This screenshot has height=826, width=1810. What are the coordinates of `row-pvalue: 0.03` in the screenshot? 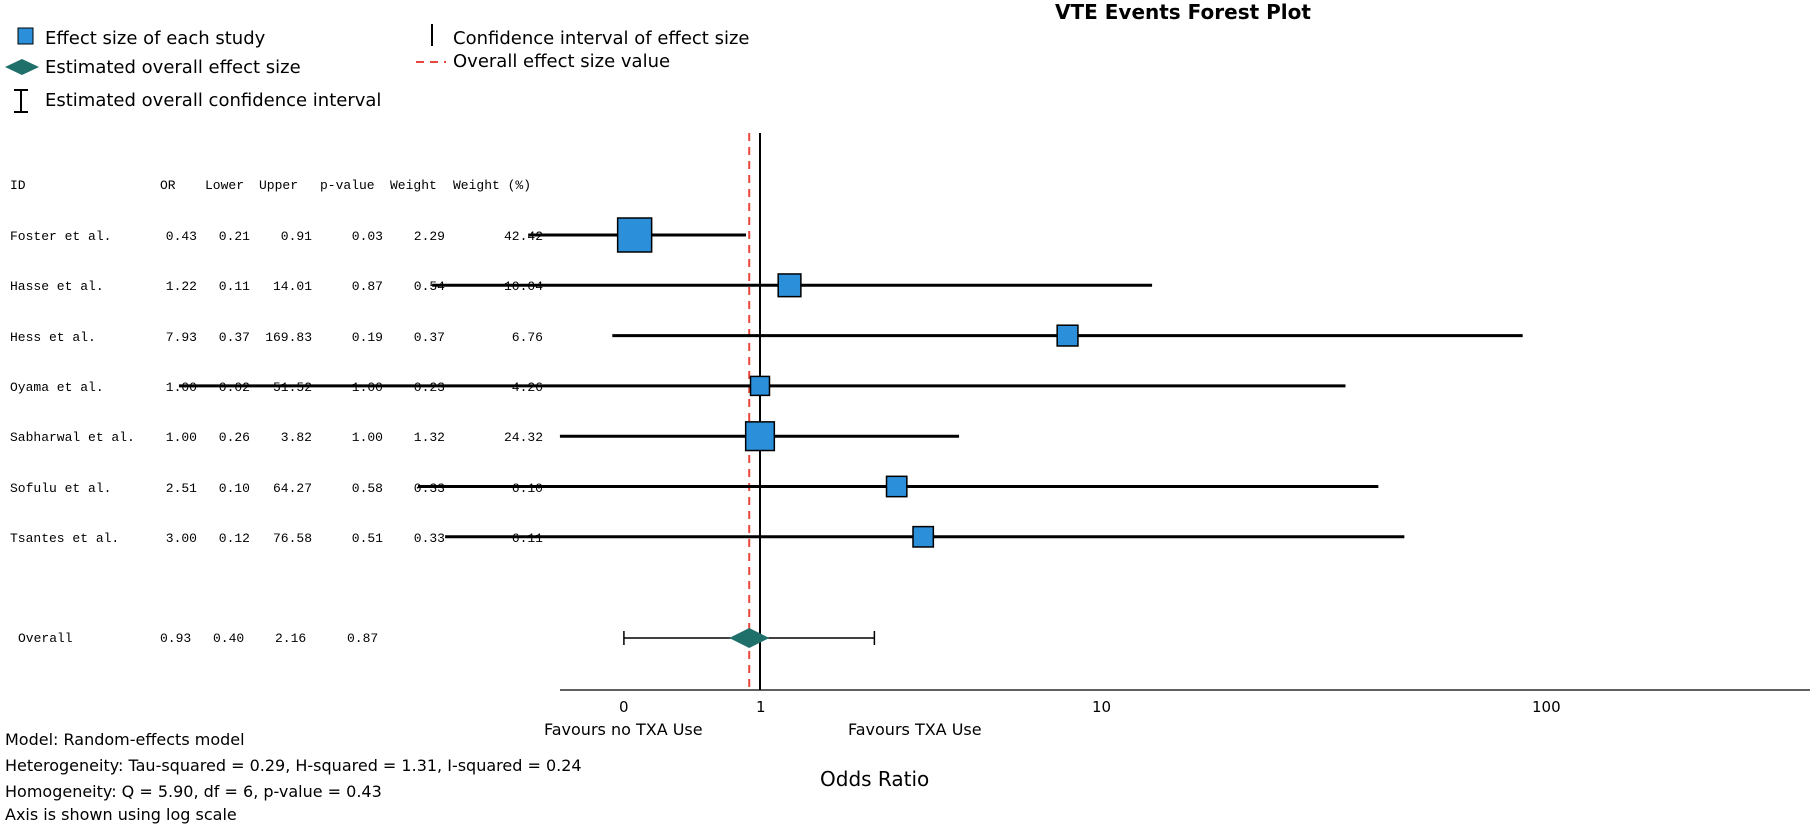 It's located at (367, 236).